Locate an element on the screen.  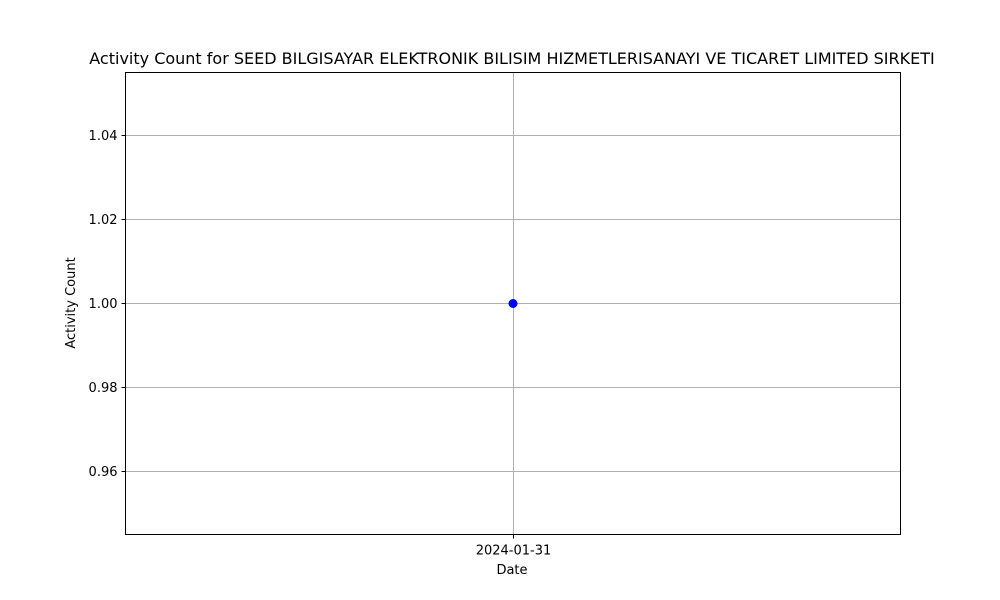
data-point is located at coordinates (513, 303).